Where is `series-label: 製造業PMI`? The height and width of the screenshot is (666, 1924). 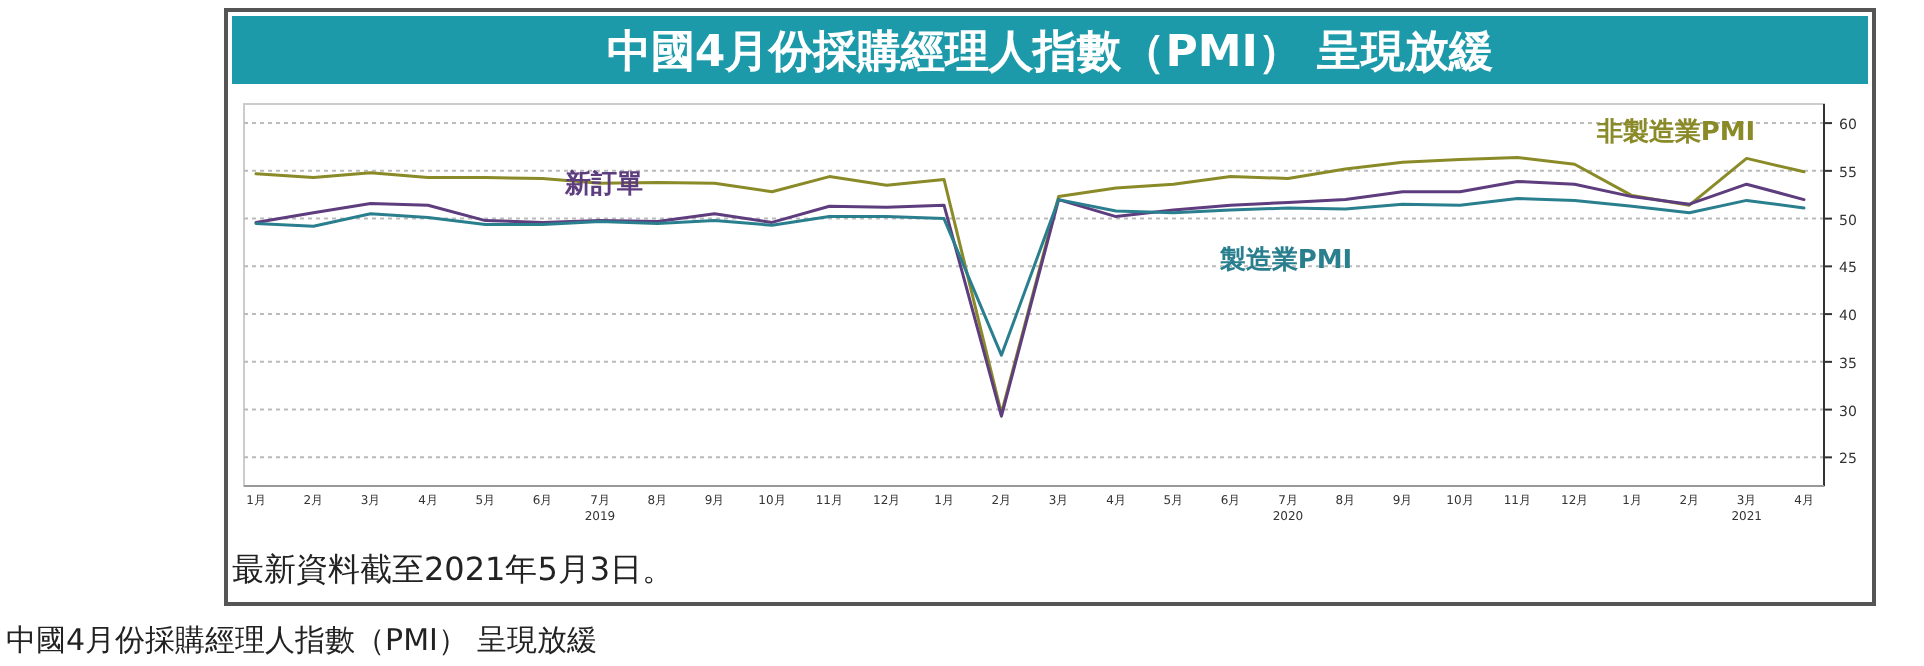
series-label: 製造業PMI is located at coordinates (1285, 261).